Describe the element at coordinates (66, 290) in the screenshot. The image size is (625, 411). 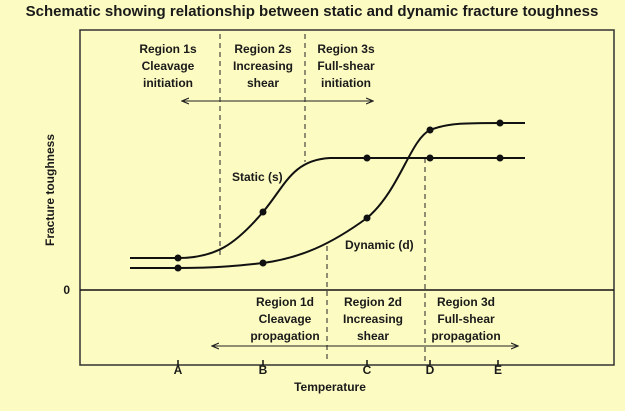
I see `zero-label: 0` at that location.